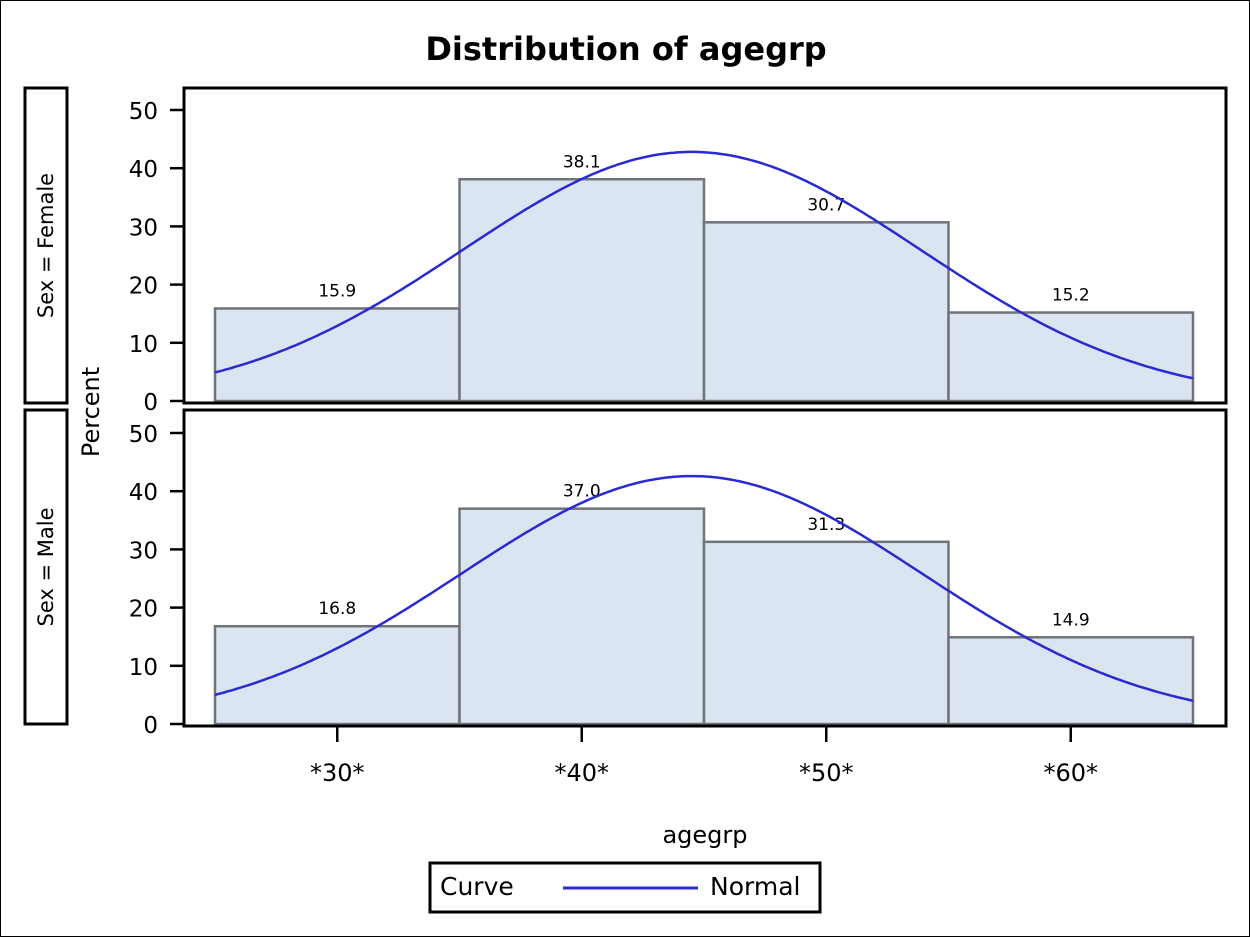 The height and width of the screenshot is (937, 1250). What do you see at coordinates (581, 773) in the screenshot?
I see `x-tick-label: *40*` at bounding box center [581, 773].